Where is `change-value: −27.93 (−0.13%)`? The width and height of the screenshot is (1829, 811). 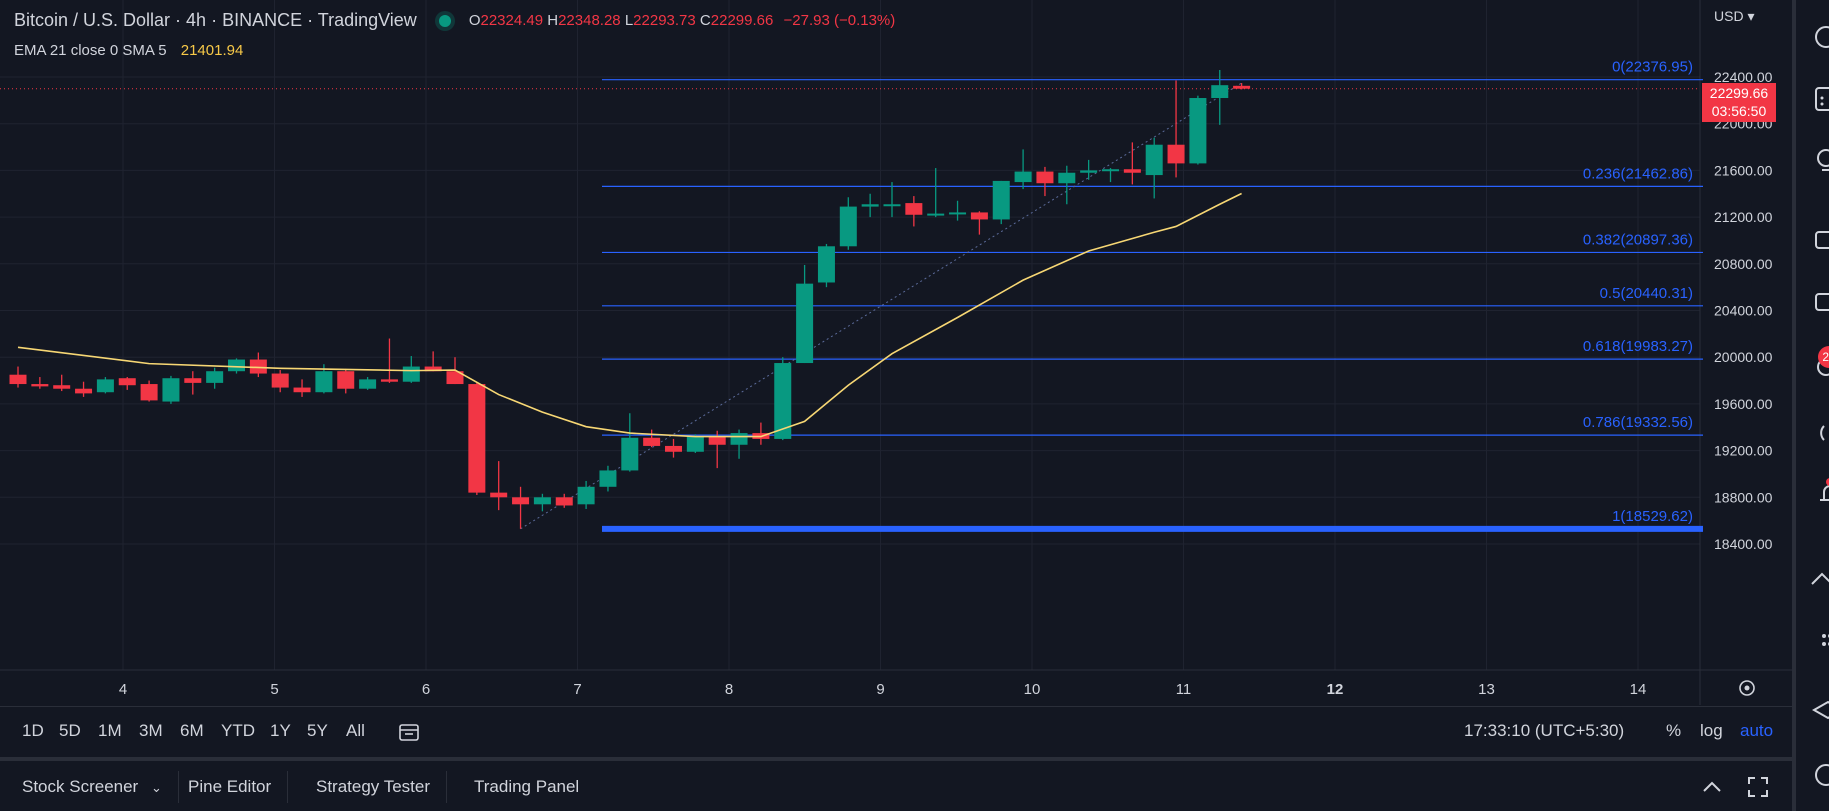
change-value: −27.93 (−0.13%) is located at coordinates (839, 20).